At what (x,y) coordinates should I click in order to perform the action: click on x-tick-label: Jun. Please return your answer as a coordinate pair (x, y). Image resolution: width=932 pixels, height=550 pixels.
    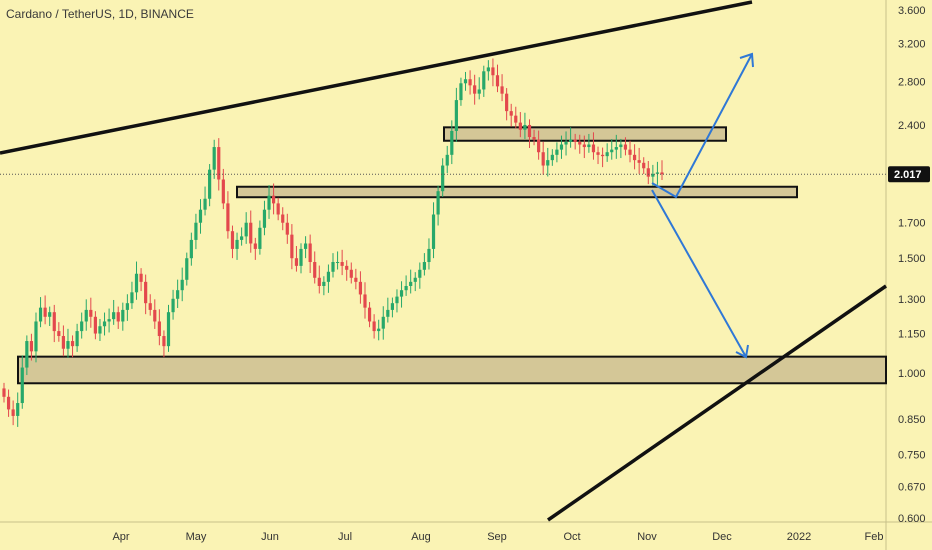
    Looking at the image, I should click on (270, 537).